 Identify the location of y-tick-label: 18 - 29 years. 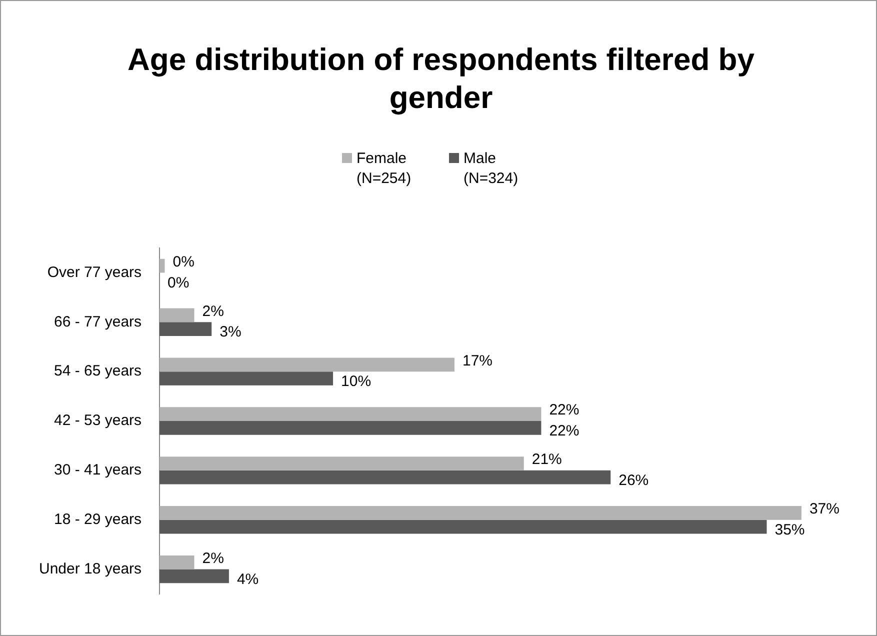
(98, 519).